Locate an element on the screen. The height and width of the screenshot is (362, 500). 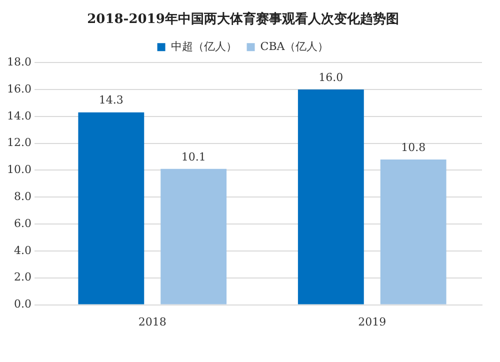
y-tick-label: 6.0 is located at coordinates (23, 223).